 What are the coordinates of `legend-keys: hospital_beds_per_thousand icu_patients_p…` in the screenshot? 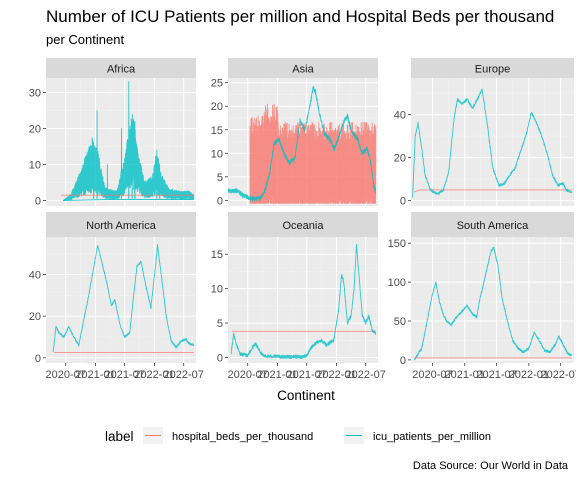 It's located at (317, 435).